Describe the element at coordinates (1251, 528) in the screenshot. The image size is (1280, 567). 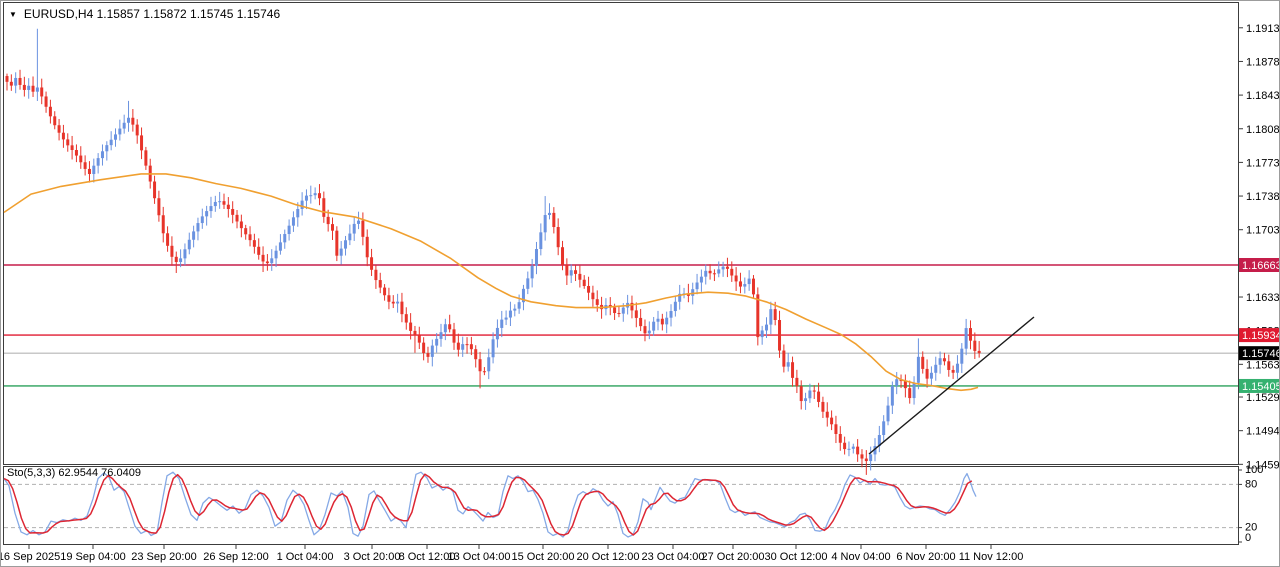
I see `stoch-tick-label: 20` at that location.